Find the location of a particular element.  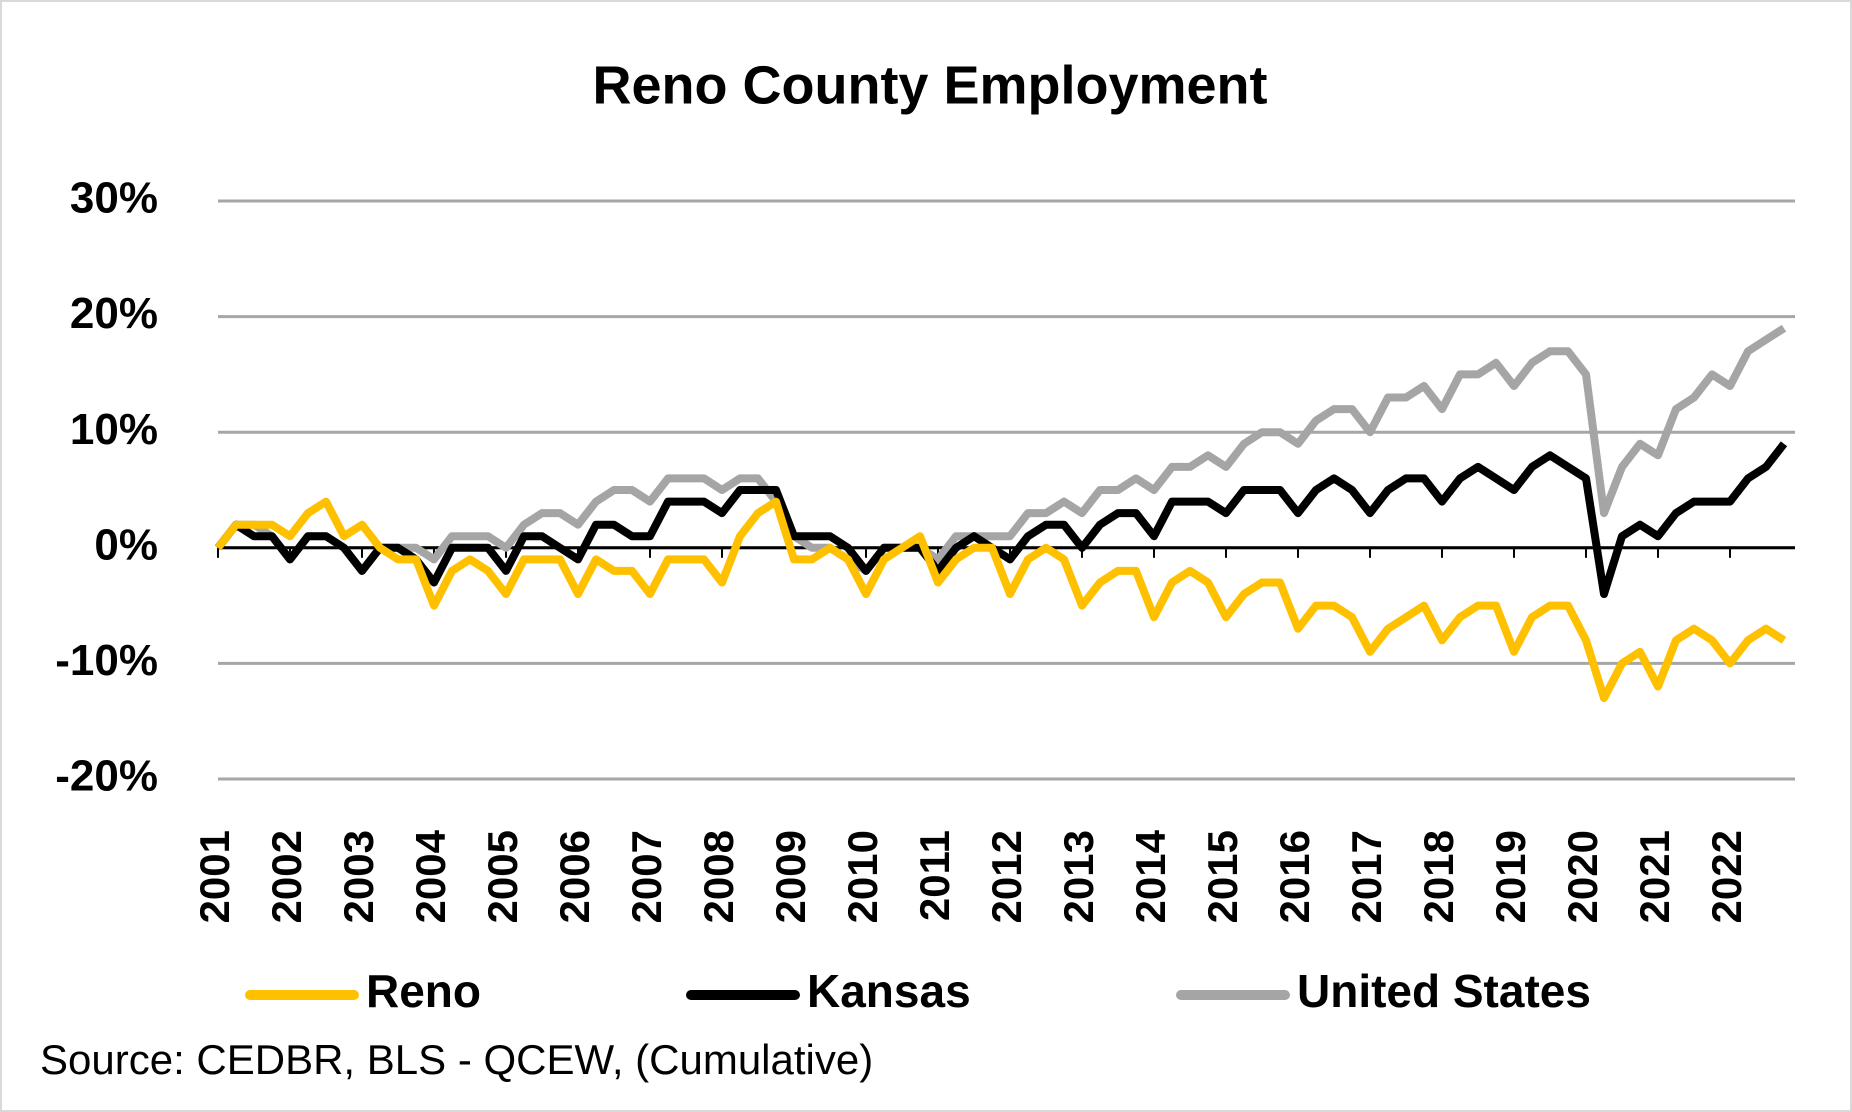

y-tick-label: 0% is located at coordinates (126, 544).